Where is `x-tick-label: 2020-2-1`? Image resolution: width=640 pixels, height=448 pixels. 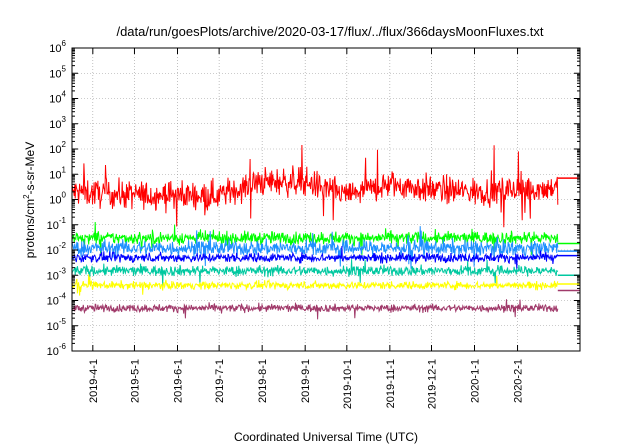 x-tick-label: 2020-2-1 is located at coordinates (519, 381).